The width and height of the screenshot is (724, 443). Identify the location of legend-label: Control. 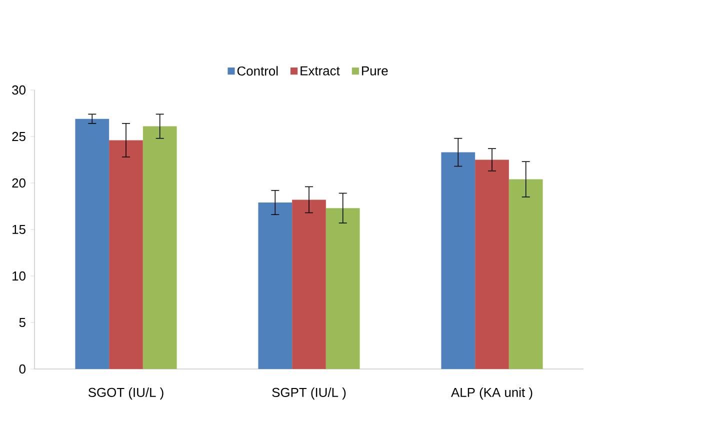
(257, 71).